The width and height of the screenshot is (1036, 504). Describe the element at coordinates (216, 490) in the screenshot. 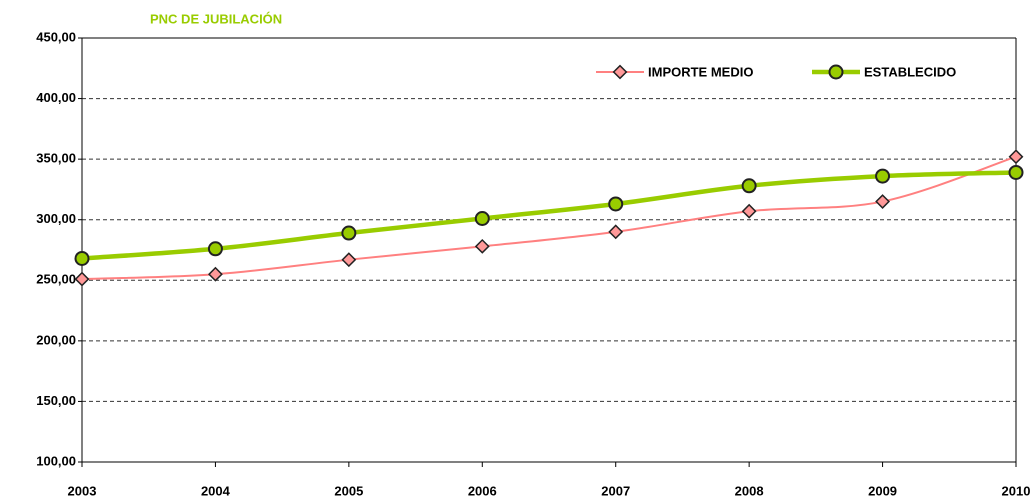

I see `x-tick-label: 2004` at that location.